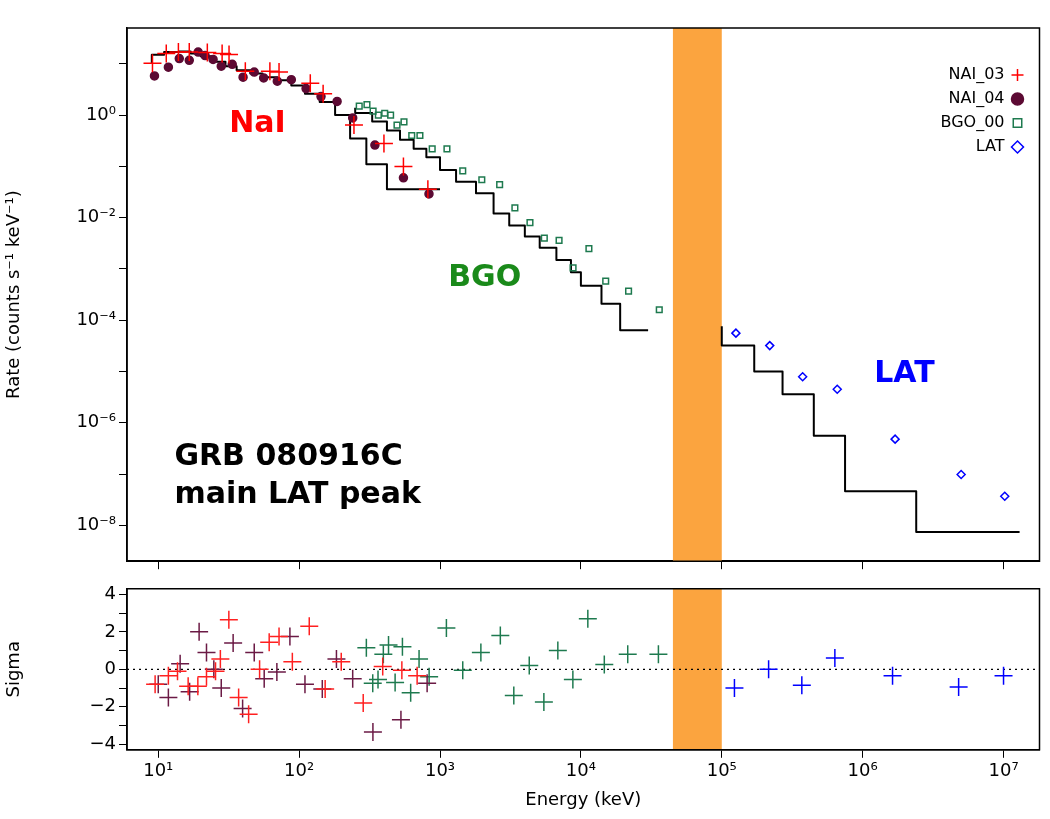 This screenshot has width=1050, height=819. I want to click on y-tick-label: 0, so click(110, 667).